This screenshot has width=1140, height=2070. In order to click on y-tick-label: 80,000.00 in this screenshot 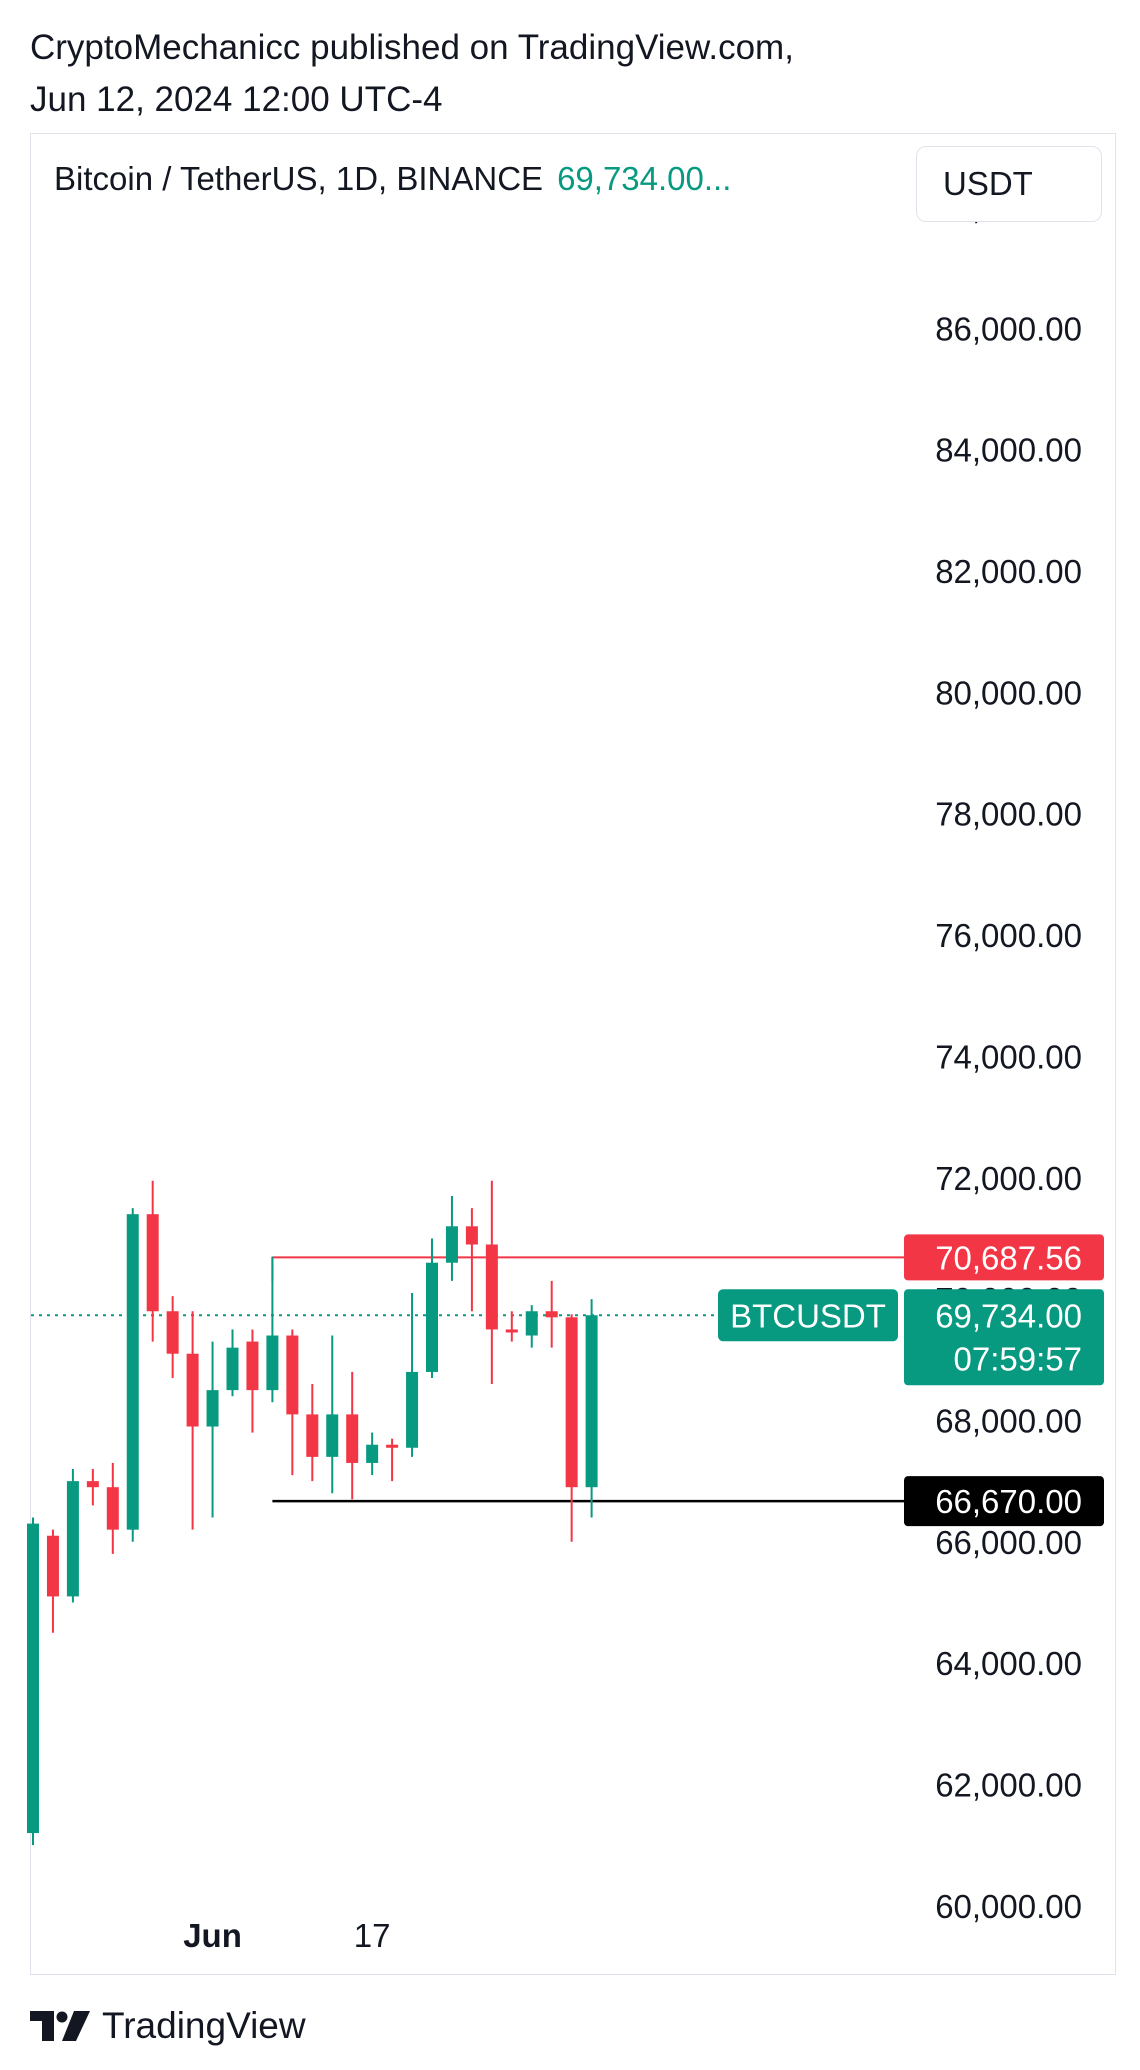, I will do `click(1008, 692)`.